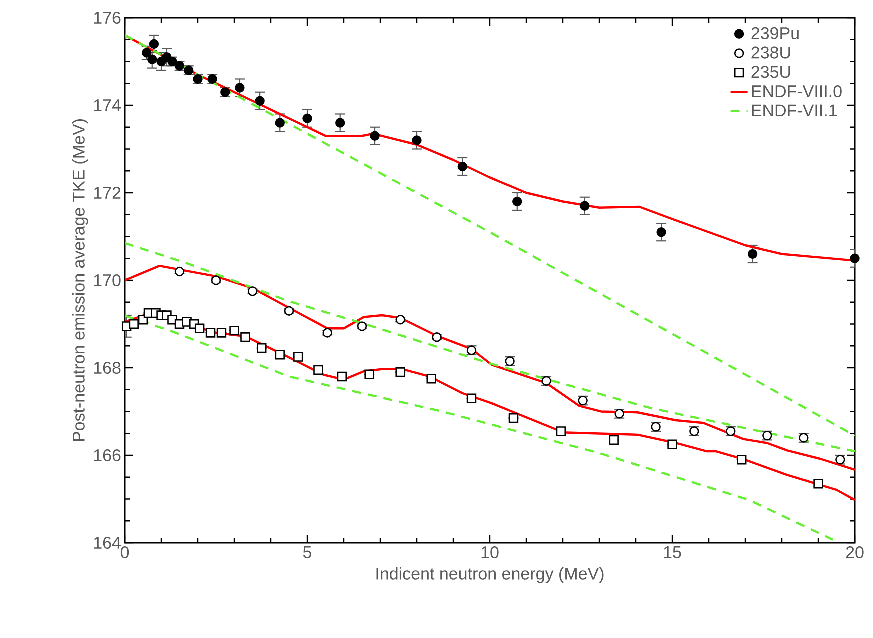  What do you see at coordinates (80, 281) in the screenshot?
I see `y-axis-title: Post-neutron emission average TKE (MeV)` at bounding box center [80, 281].